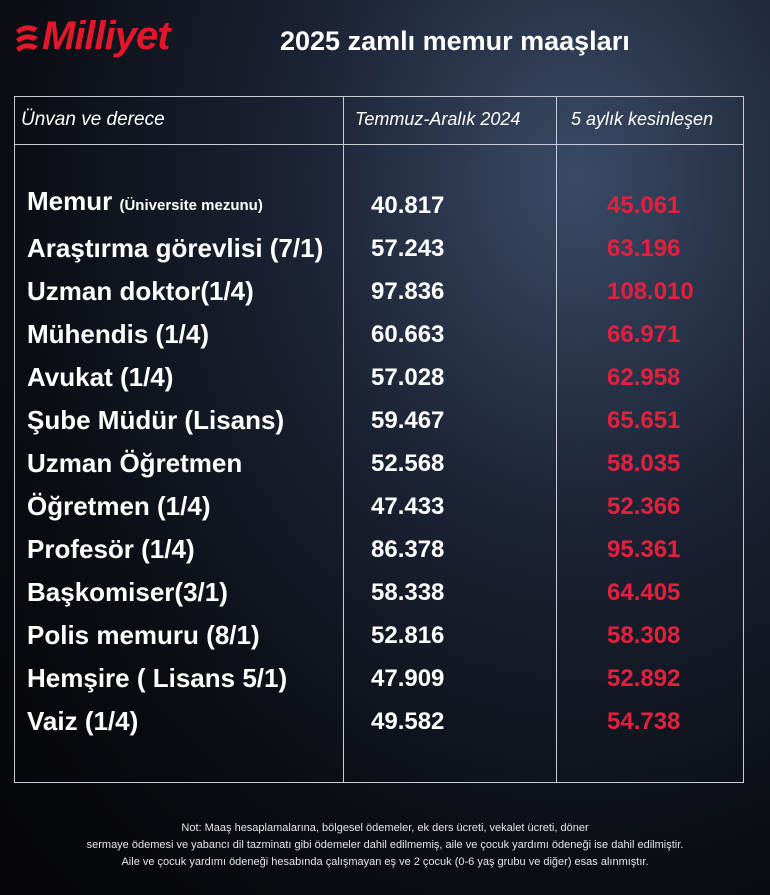 The image size is (770, 895). Describe the element at coordinates (644, 377) in the screenshot. I see `new-salary: 62.958` at that location.